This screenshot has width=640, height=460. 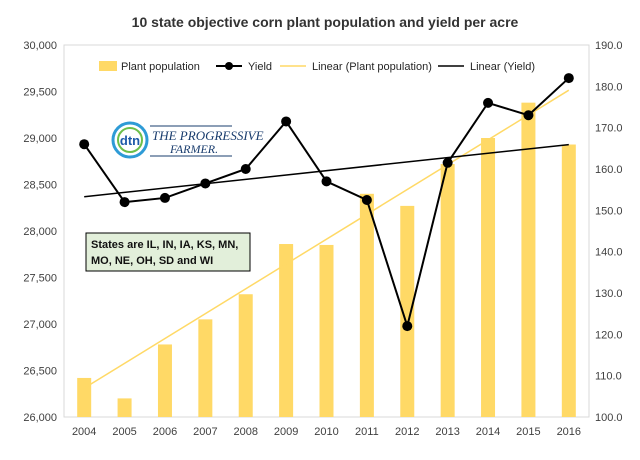 What do you see at coordinates (367, 432) in the screenshot?
I see `x-tick-label: 2011` at bounding box center [367, 432].